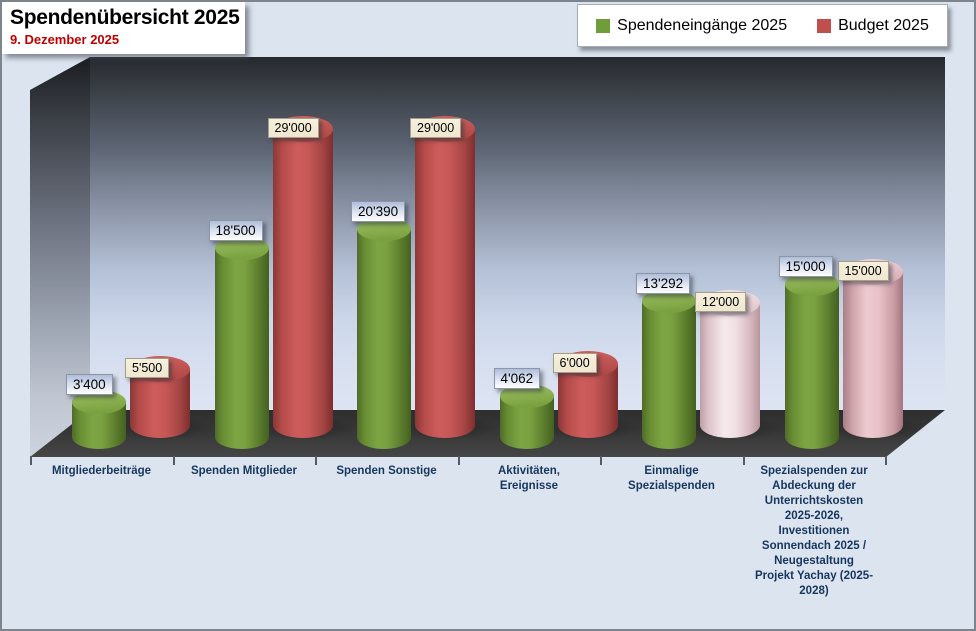  I want to click on bar-label-budget-4: 12'000, so click(721, 301).